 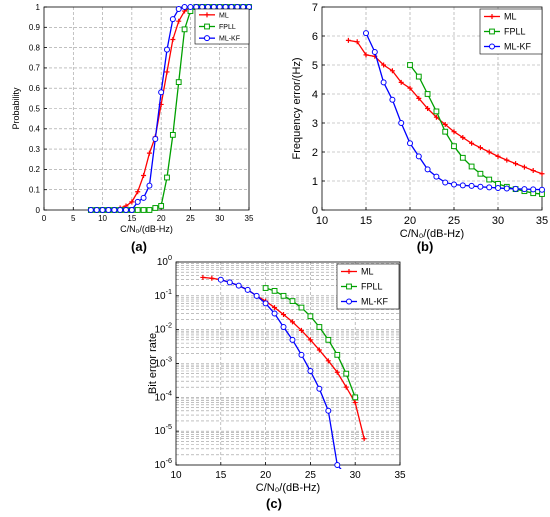 What do you see at coordinates (400, 475) in the screenshot?
I see `x-tick-label: 35` at bounding box center [400, 475].